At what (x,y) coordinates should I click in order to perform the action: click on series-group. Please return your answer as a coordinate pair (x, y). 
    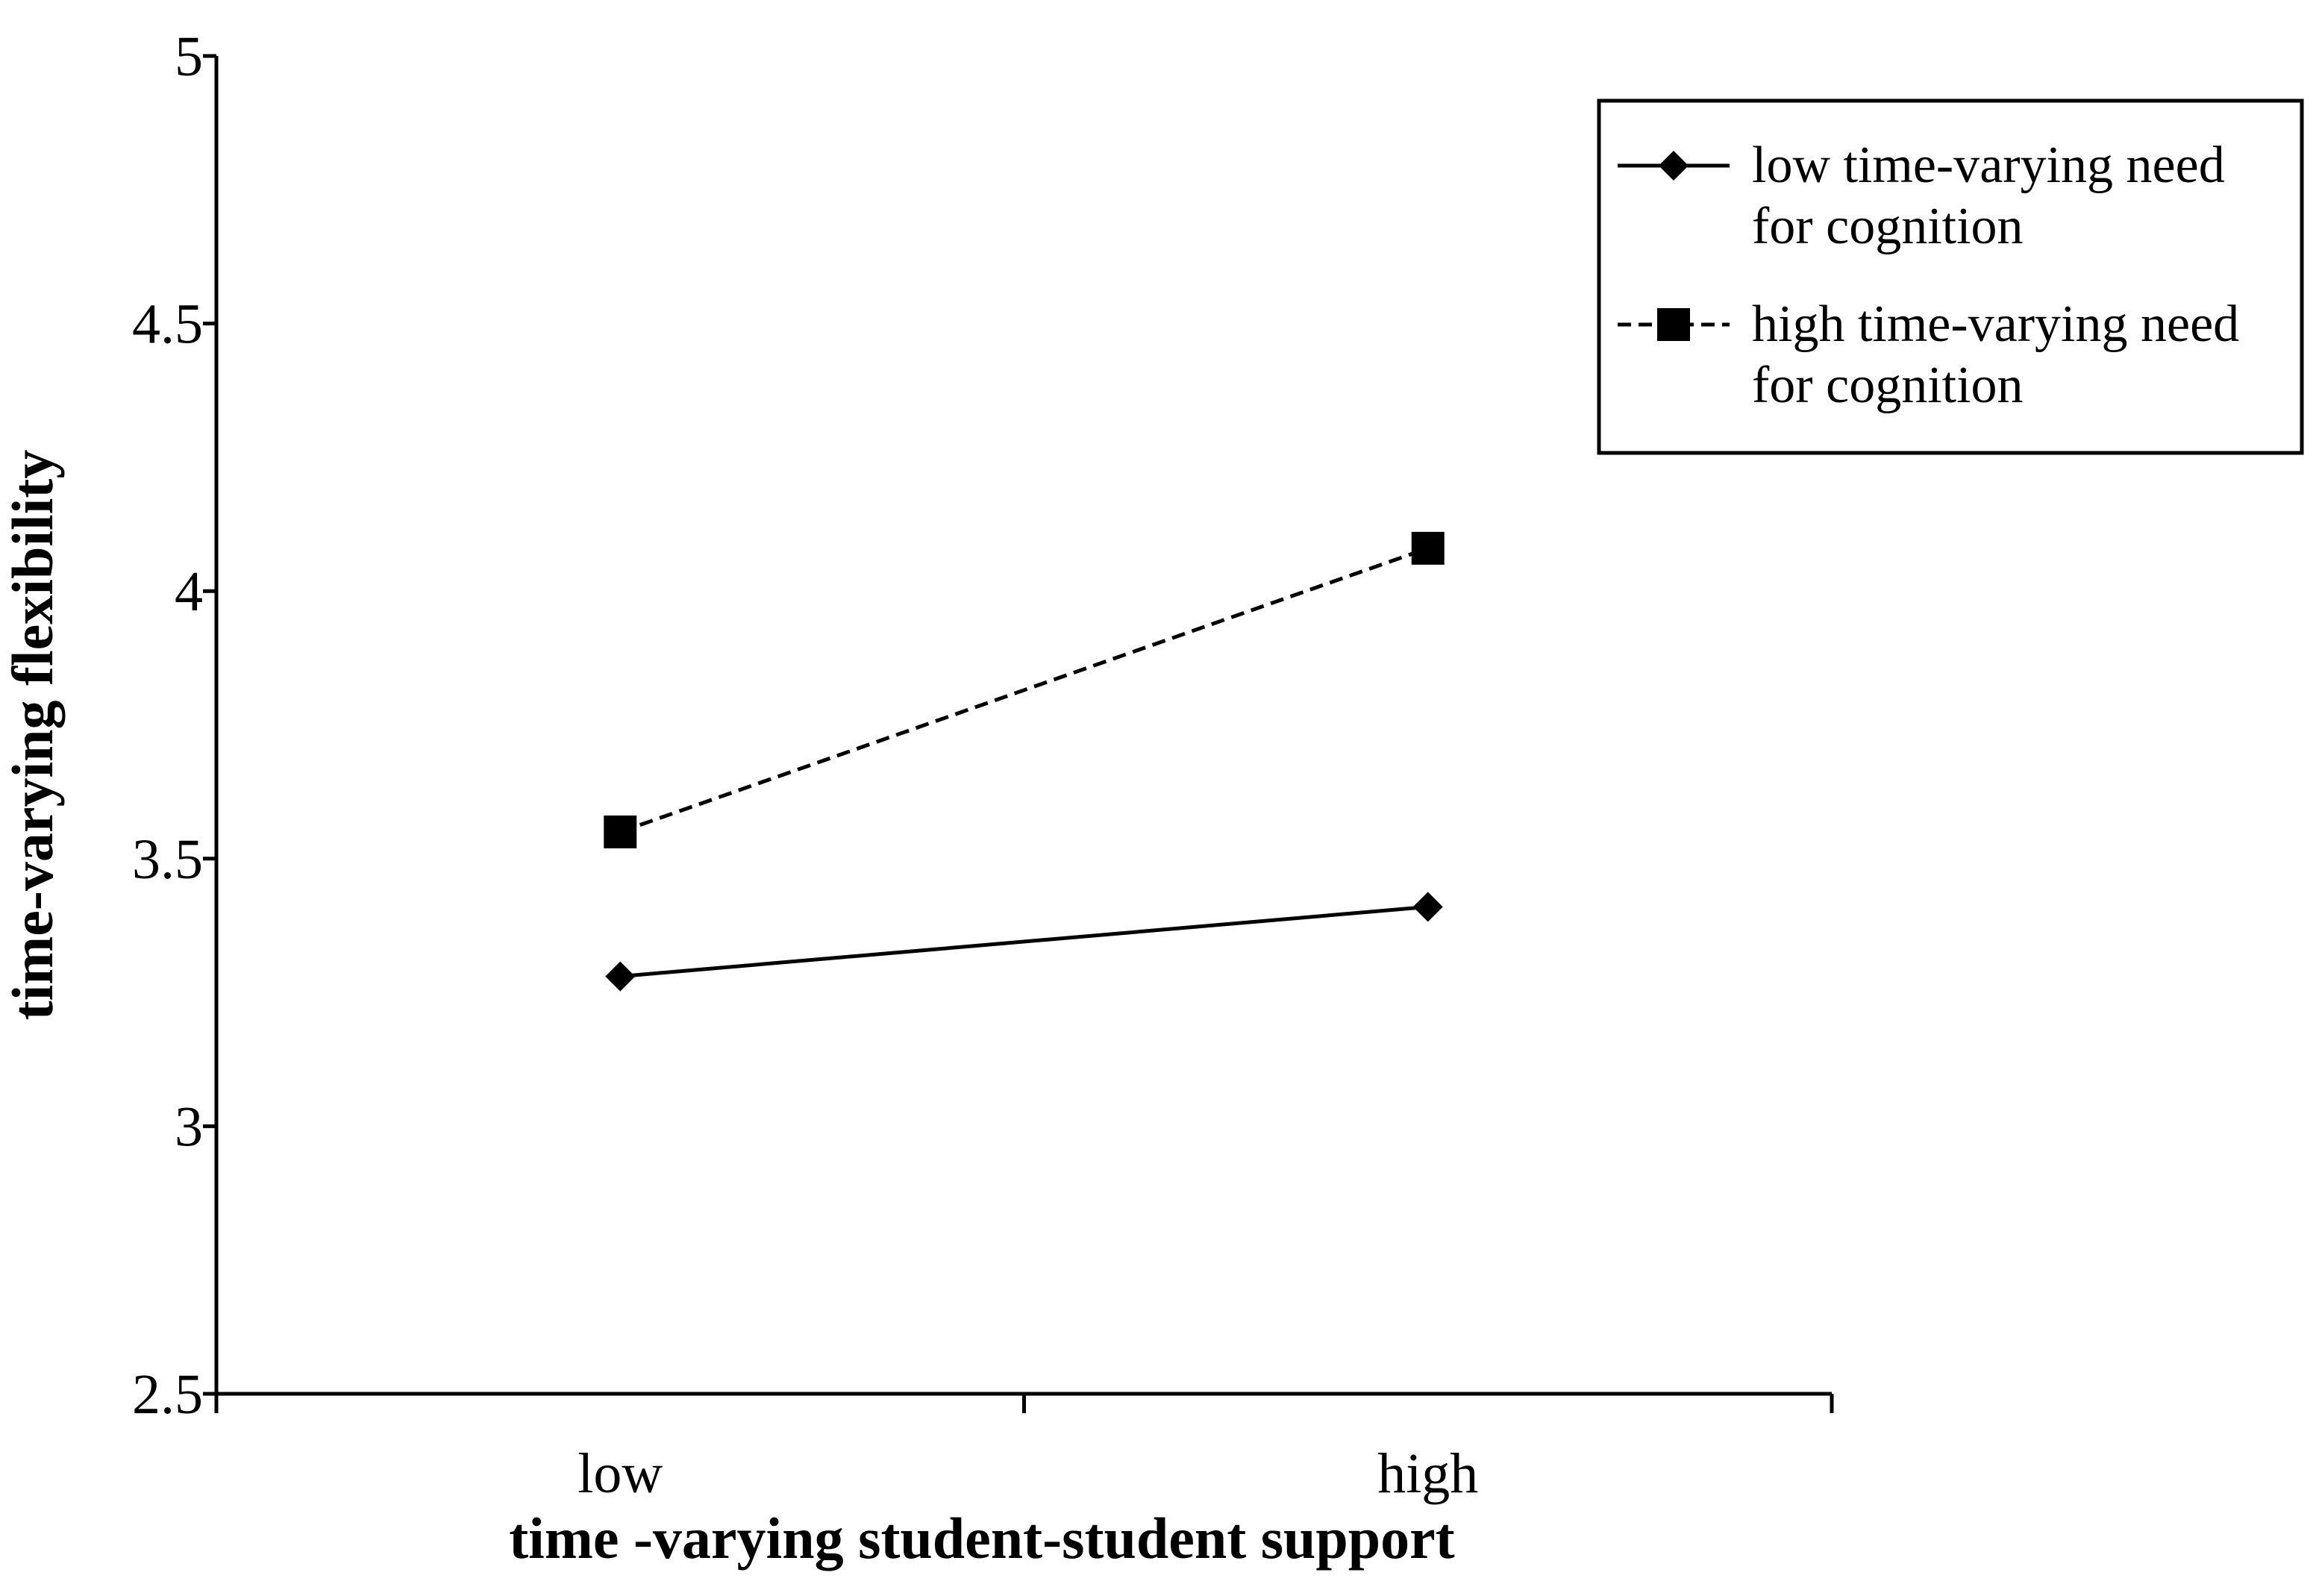
    Looking at the image, I should click on (1024, 761).